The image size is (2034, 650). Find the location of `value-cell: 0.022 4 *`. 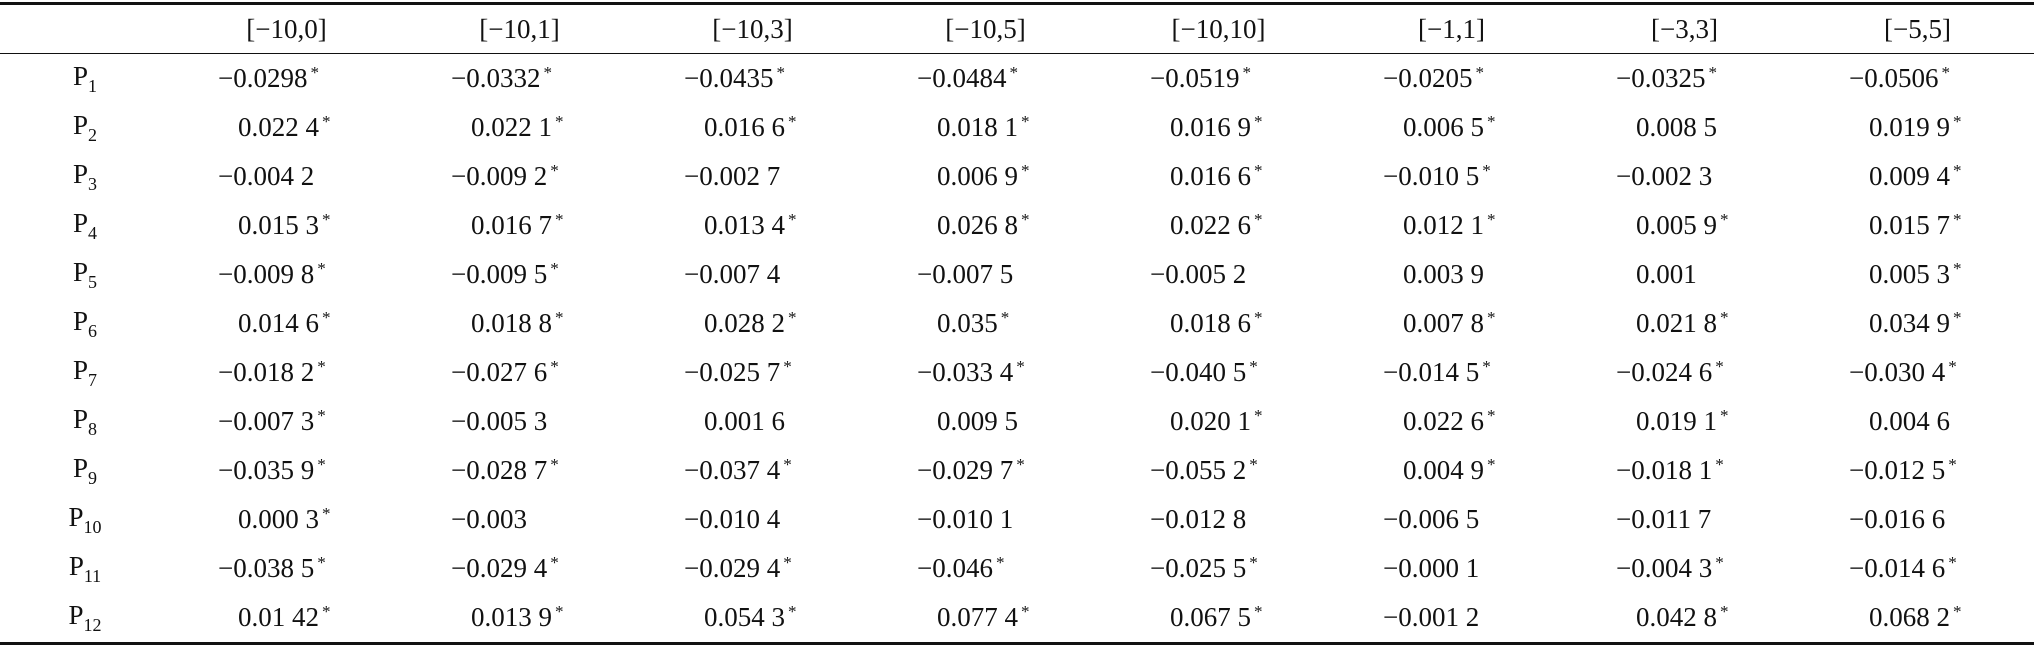

value-cell: 0.022 4 * is located at coordinates (286, 127).